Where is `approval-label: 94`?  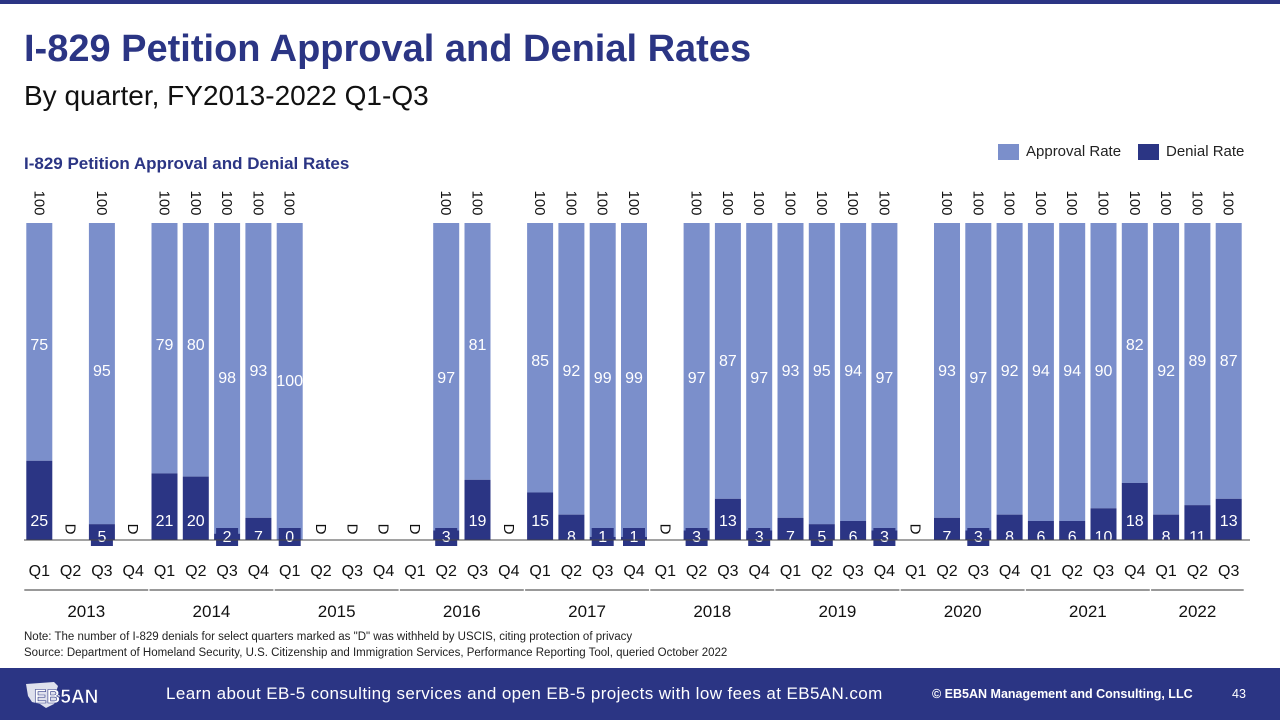 approval-label: 94 is located at coordinates (853, 371).